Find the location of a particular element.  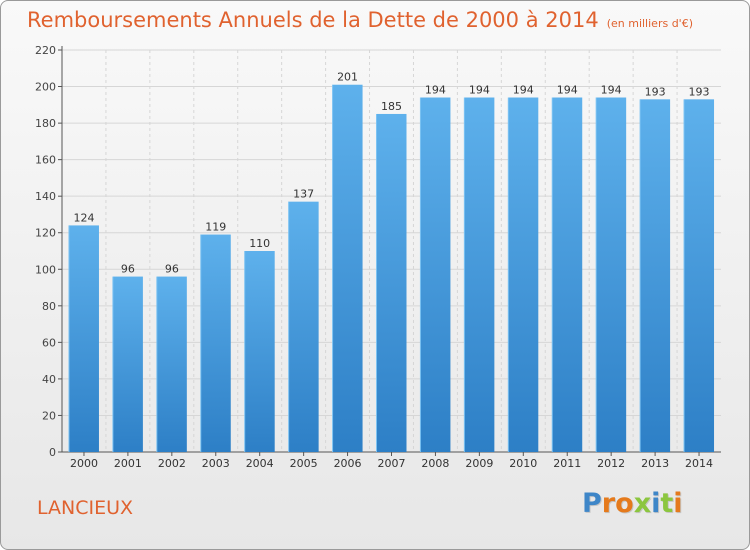

title-unit: (en milliers d'€) is located at coordinates (649, 23).